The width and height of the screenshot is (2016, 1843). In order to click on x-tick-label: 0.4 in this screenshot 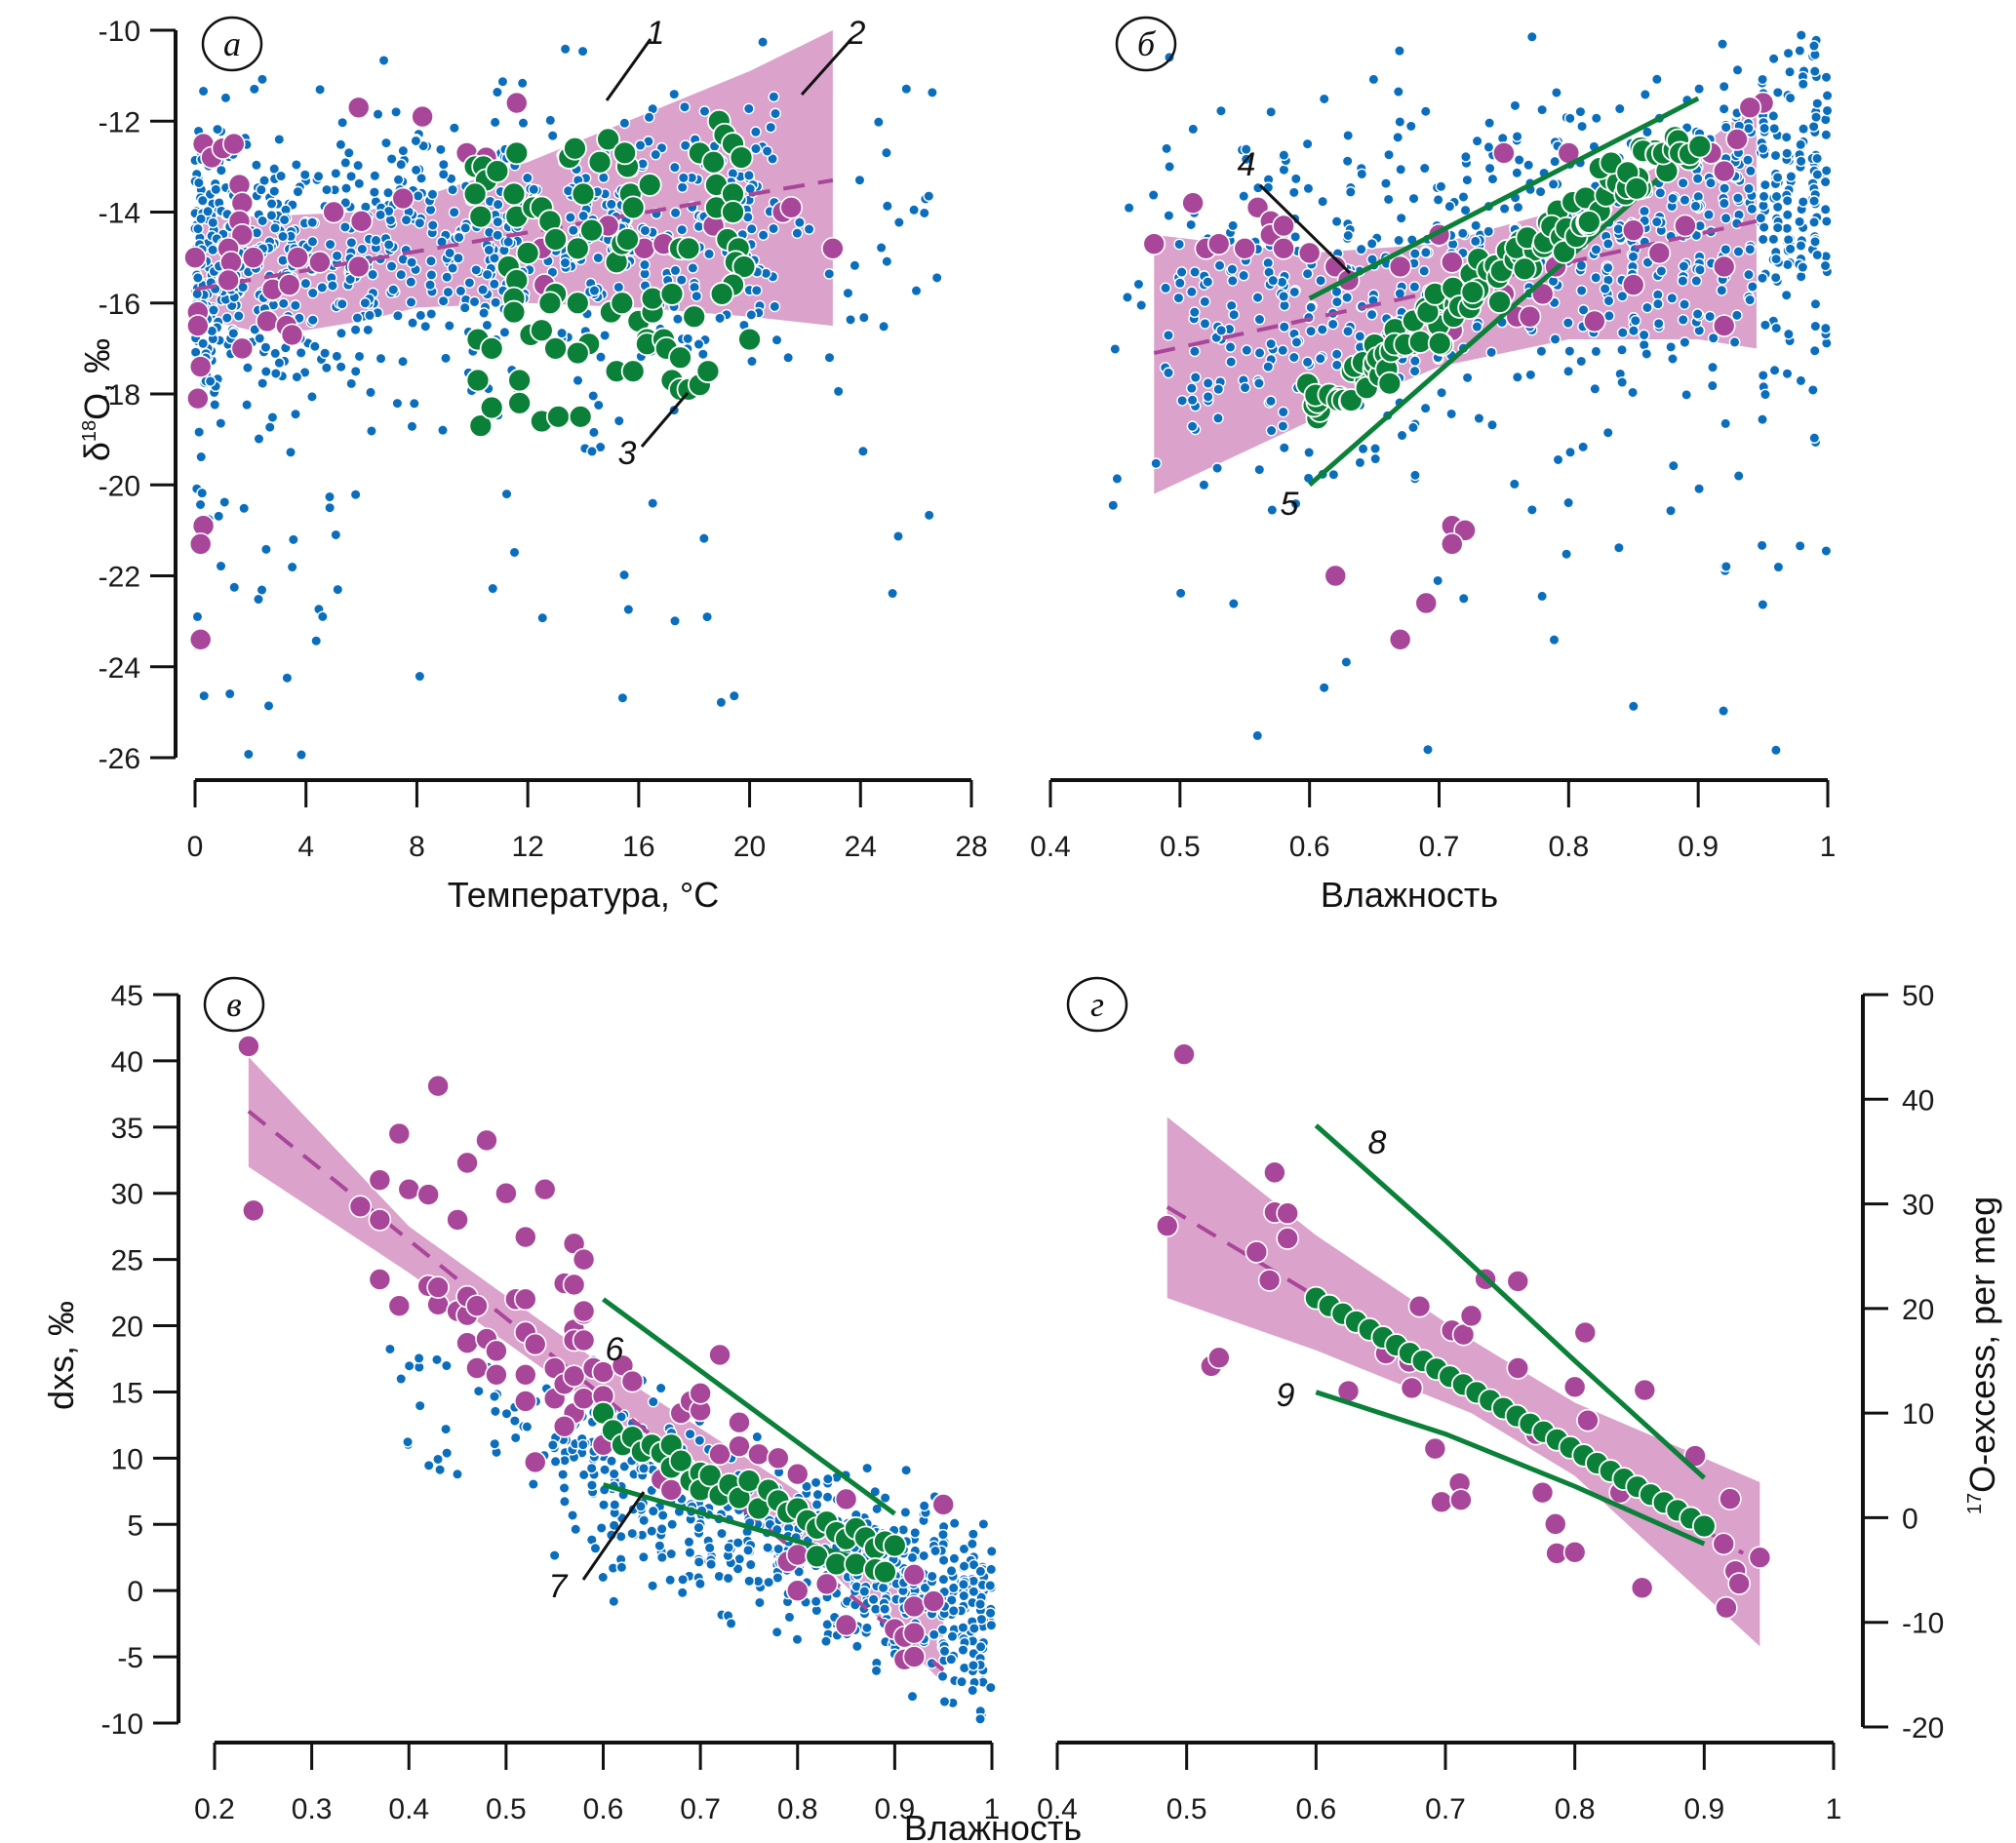, I will do `click(409, 1809)`.